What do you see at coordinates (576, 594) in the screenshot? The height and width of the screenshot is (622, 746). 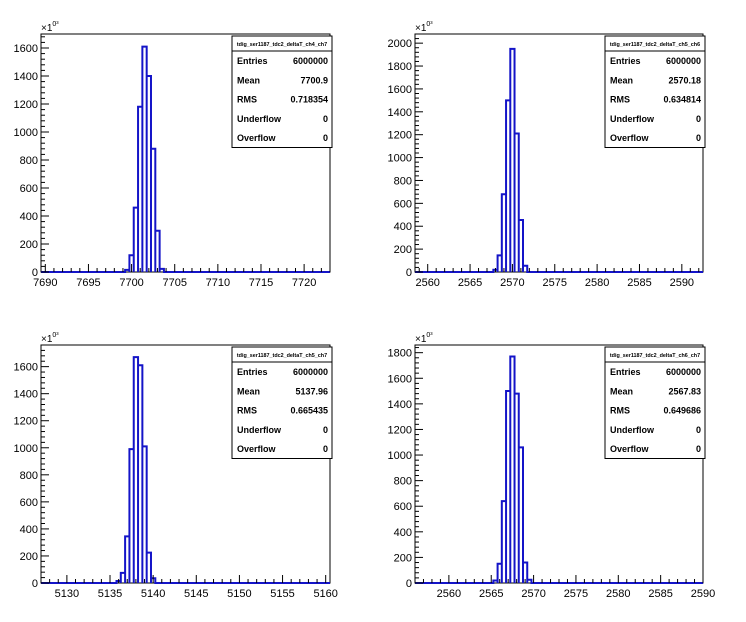 I see `x-tick-label: 2575` at bounding box center [576, 594].